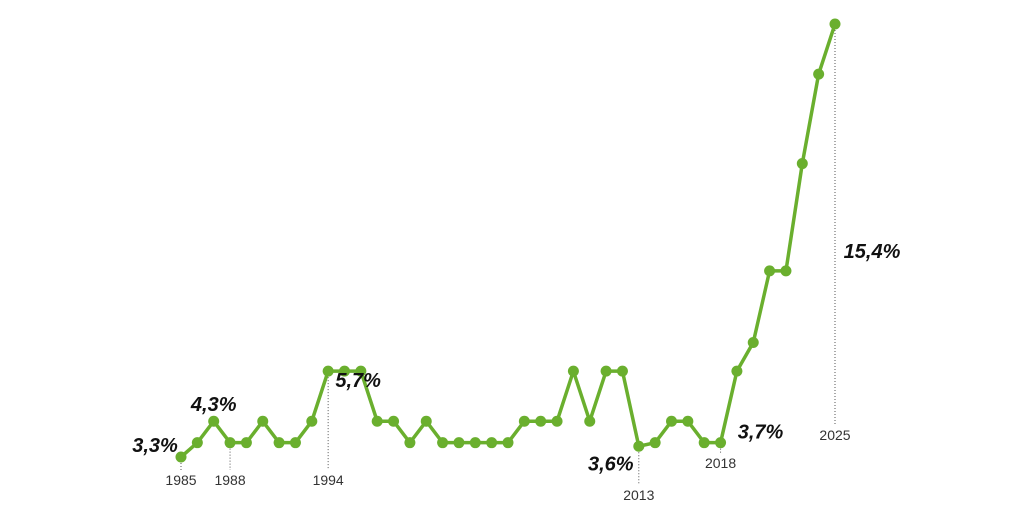  What do you see at coordinates (638, 495) in the screenshot?
I see `x-tick-label: 2013` at bounding box center [638, 495].